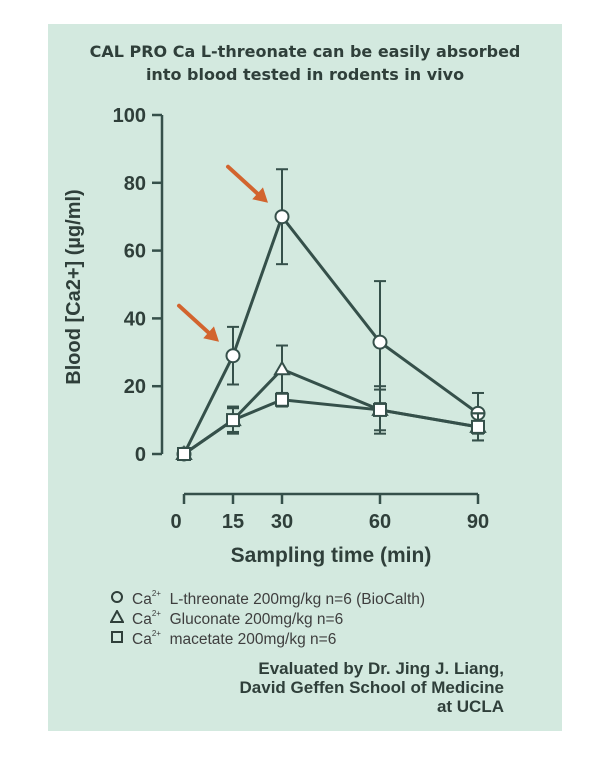 The height and width of the screenshot is (761, 590). What do you see at coordinates (135, 319) in the screenshot?
I see `y-tick-label: 40` at bounding box center [135, 319].